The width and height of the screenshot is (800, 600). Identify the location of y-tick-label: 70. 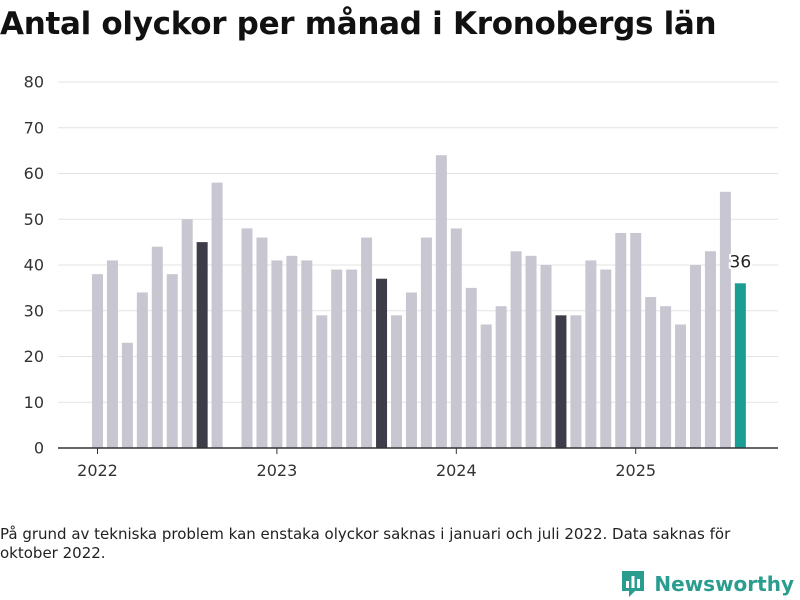
(34, 127).